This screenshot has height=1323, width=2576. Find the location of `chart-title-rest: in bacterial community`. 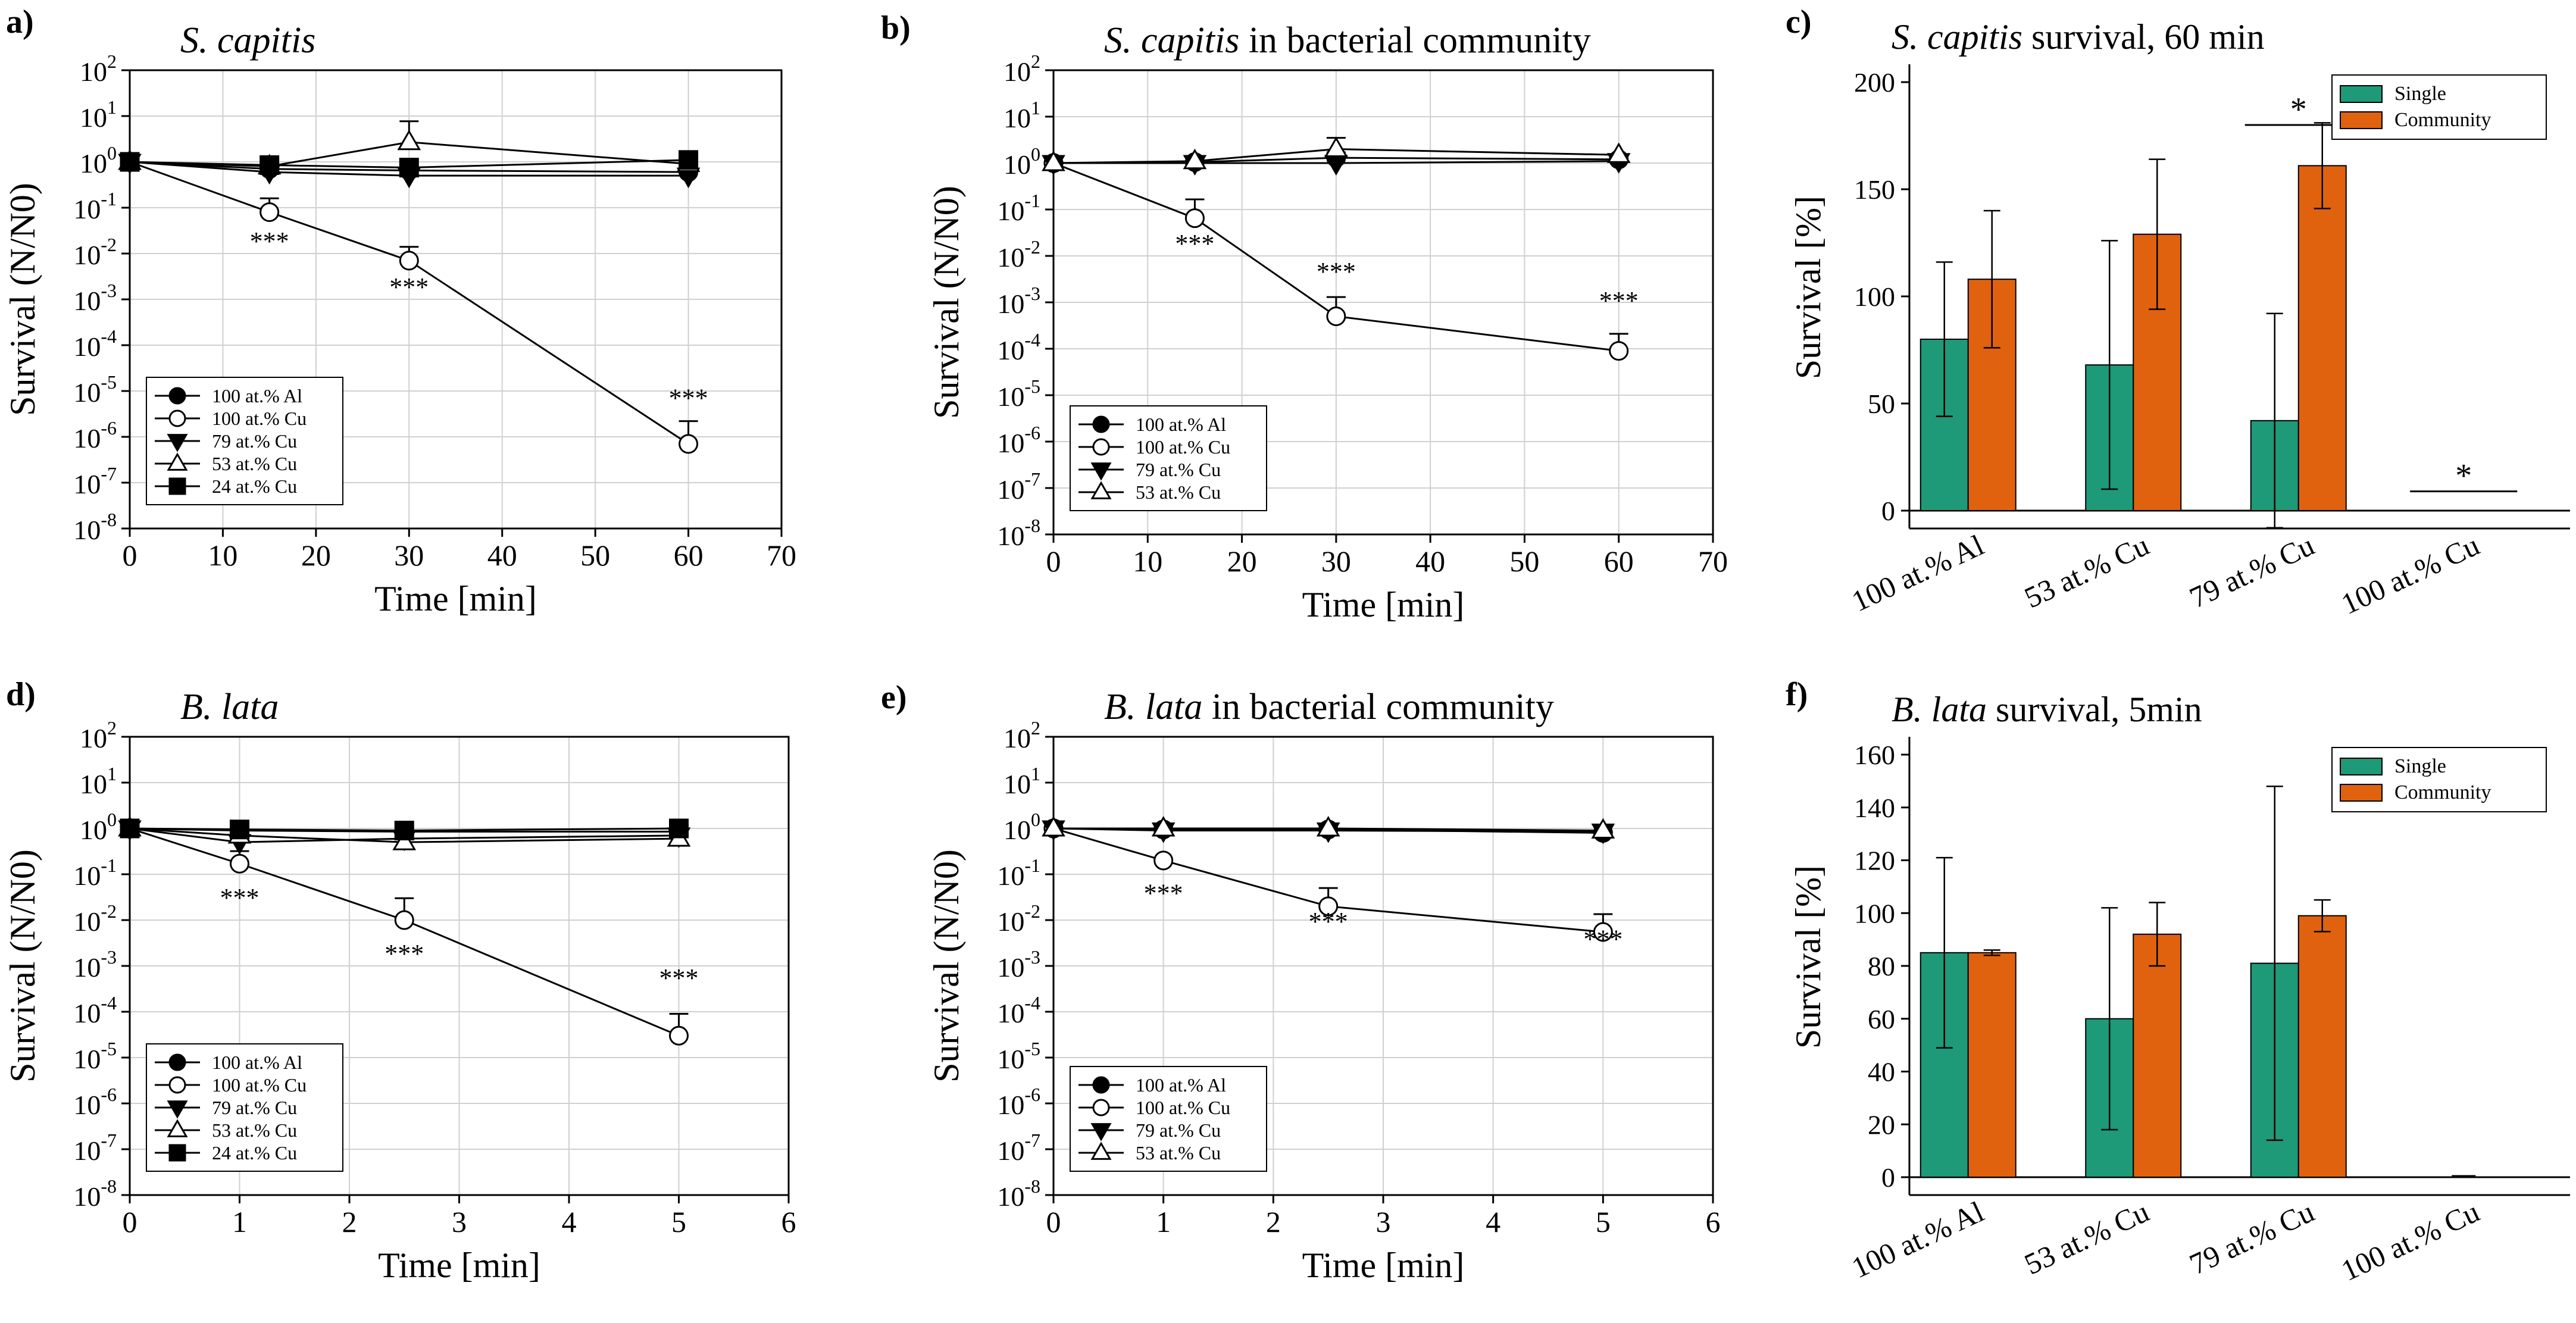

chart-title-rest: in bacterial community is located at coordinates (1378, 707).